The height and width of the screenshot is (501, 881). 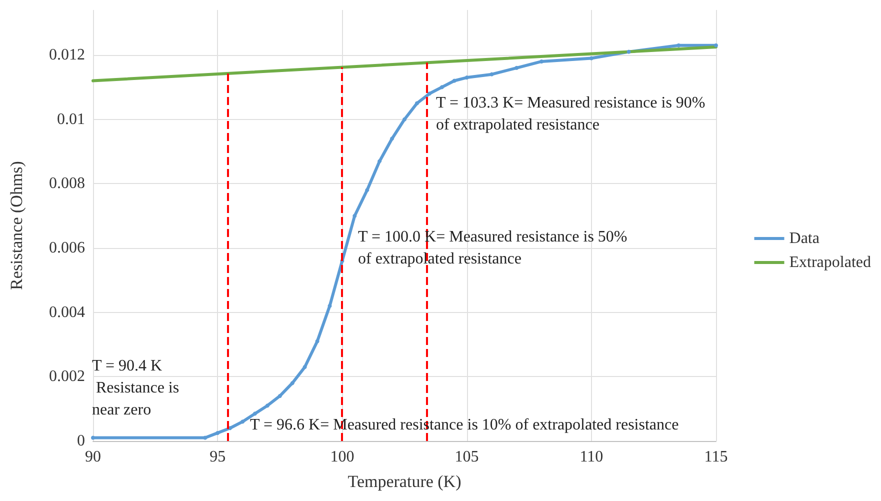 What do you see at coordinates (67, 183) in the screenshot?
I see `y-tick-label: 0.008` at bounding box center [67, 183].